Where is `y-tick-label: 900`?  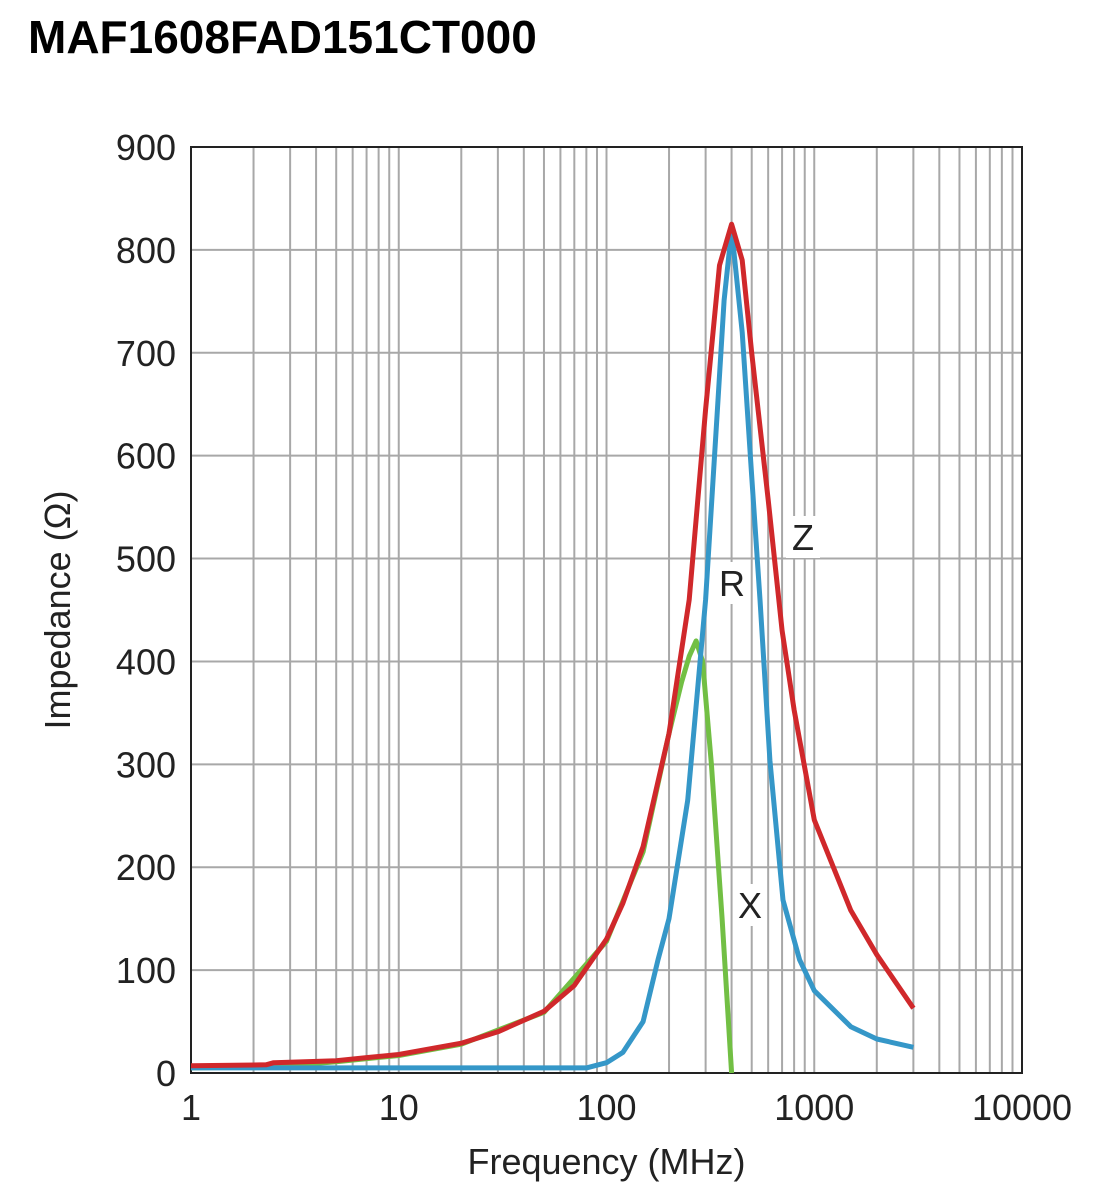
y-tick-label: 900 is located at coordinates (146, 147).